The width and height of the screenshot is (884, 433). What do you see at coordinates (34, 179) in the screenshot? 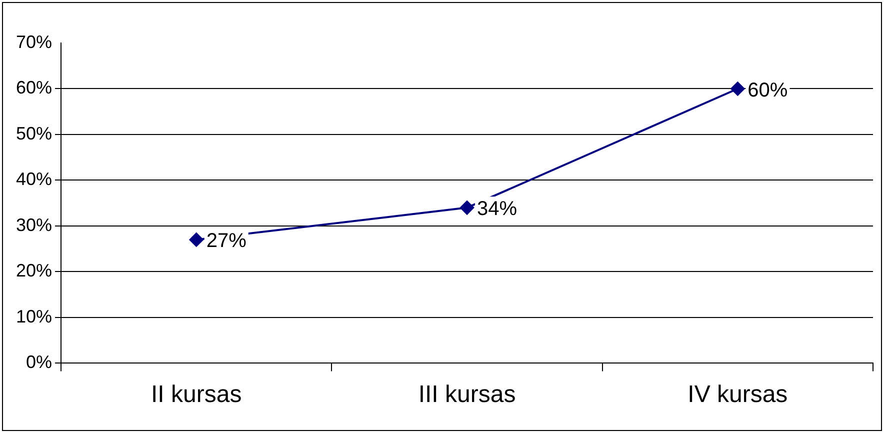
I see `y-tick-label: 40%` at bounding box center [34, 179].